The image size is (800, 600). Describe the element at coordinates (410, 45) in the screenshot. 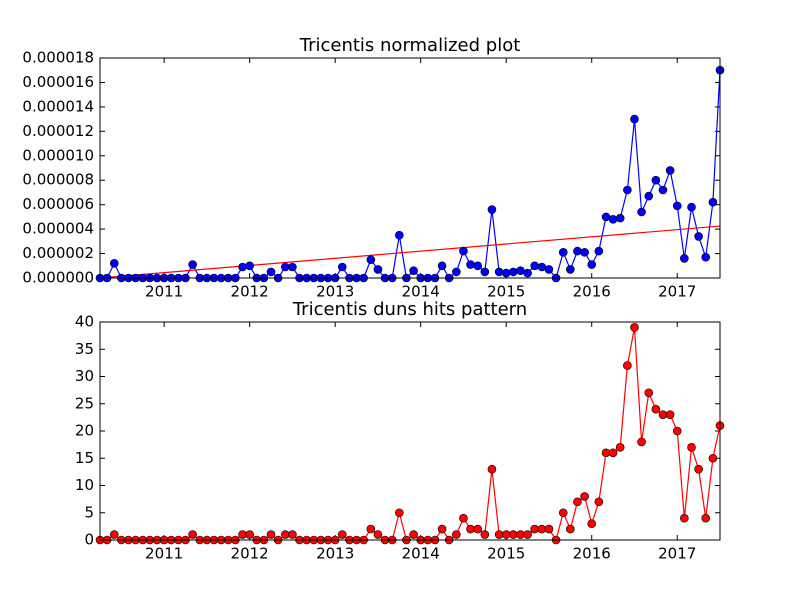

I see `chart-title: Tricentis normalized plot` at that location.